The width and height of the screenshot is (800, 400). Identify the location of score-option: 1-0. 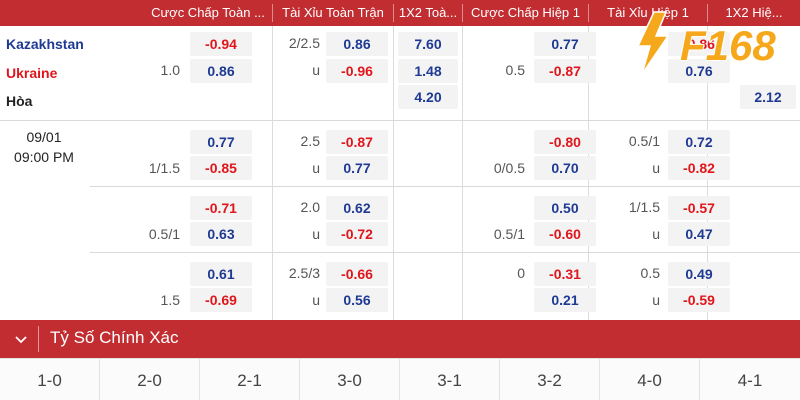
(50, 379).